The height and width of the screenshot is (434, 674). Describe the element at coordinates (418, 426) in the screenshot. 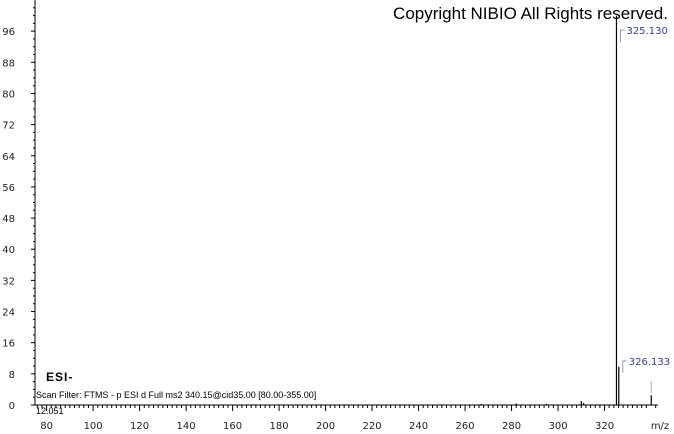

I see `x-tick-label: 240` at that location.